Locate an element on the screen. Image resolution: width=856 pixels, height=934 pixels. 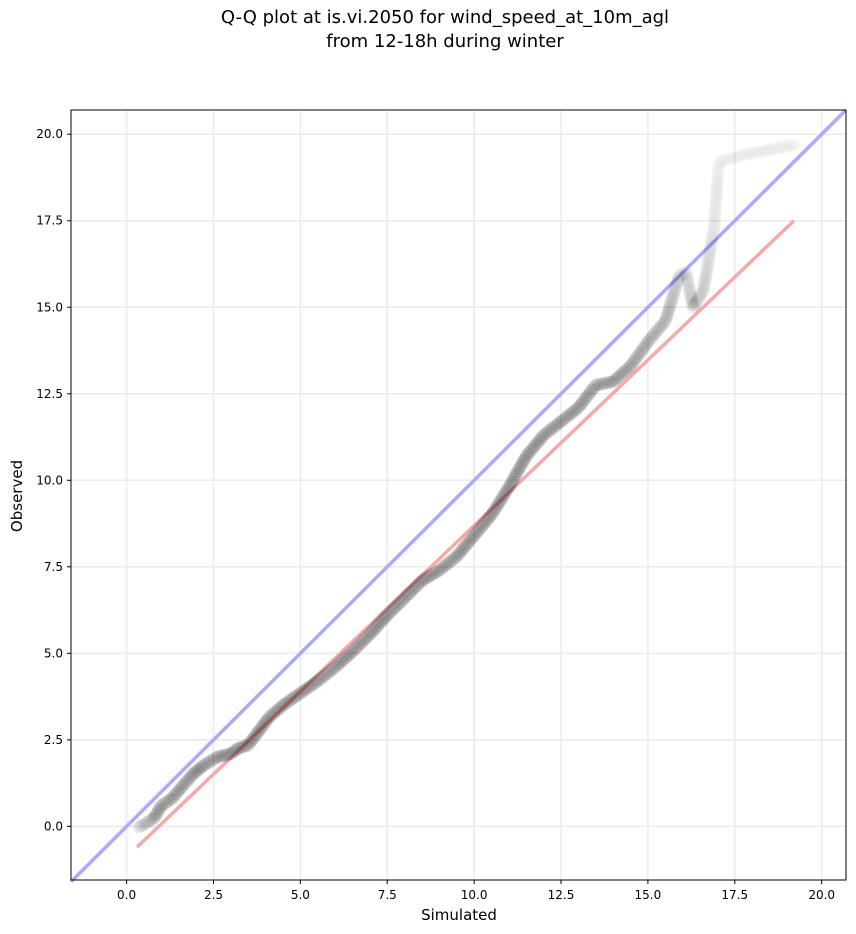
x-tick-label: 7.5 is located at coordinates (387, 895).